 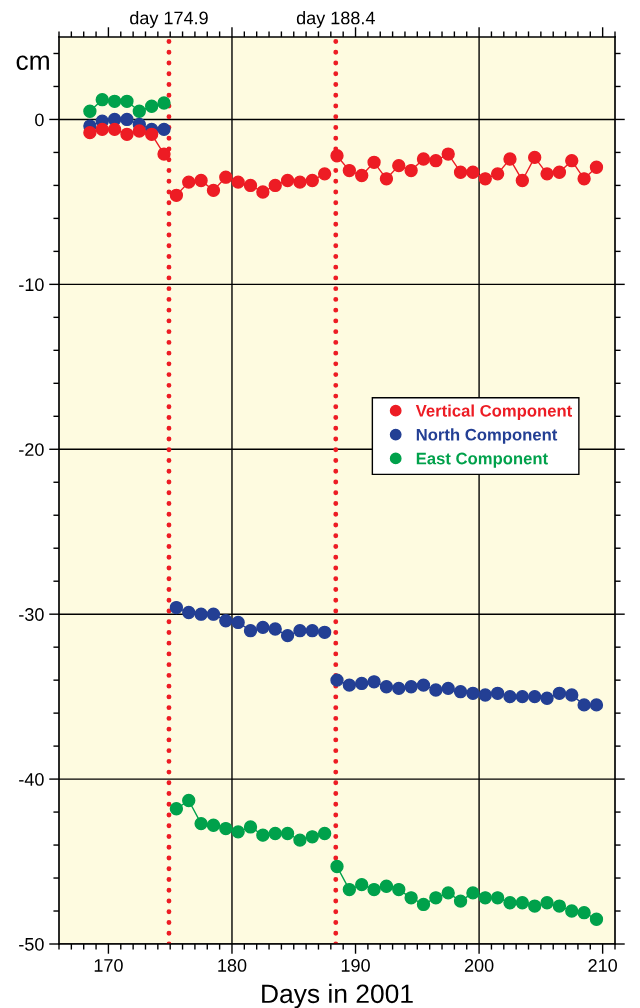 What do you see at coordinates (493, 412) in the screenshot?
I see `legend-label: Vertical Component` at bounding box center [493, 412].